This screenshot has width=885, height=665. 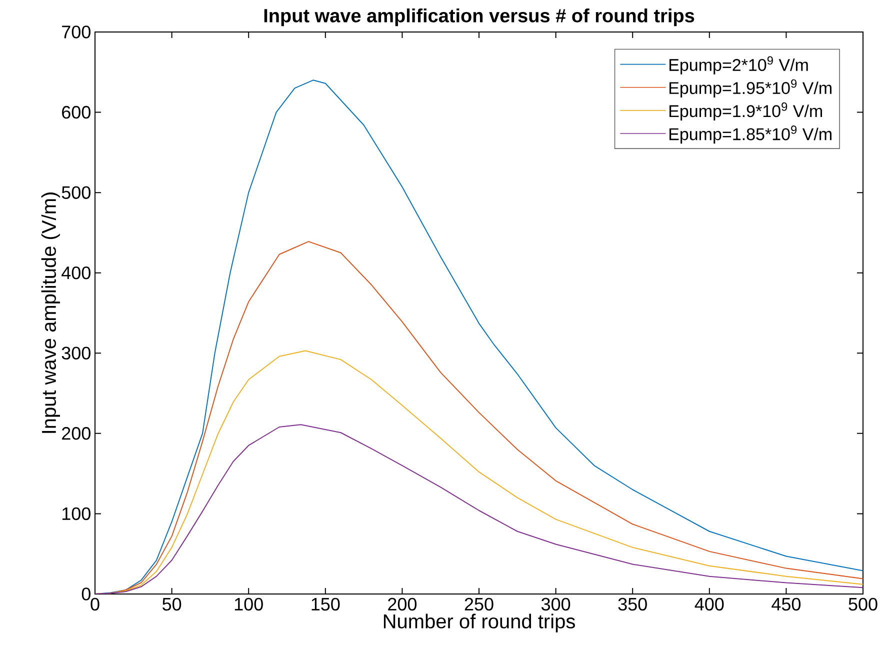 What do you see at coordinates (555, 604) in the screenshot?
I see `x-tick-label: 300` at bounding box center [555, 604].